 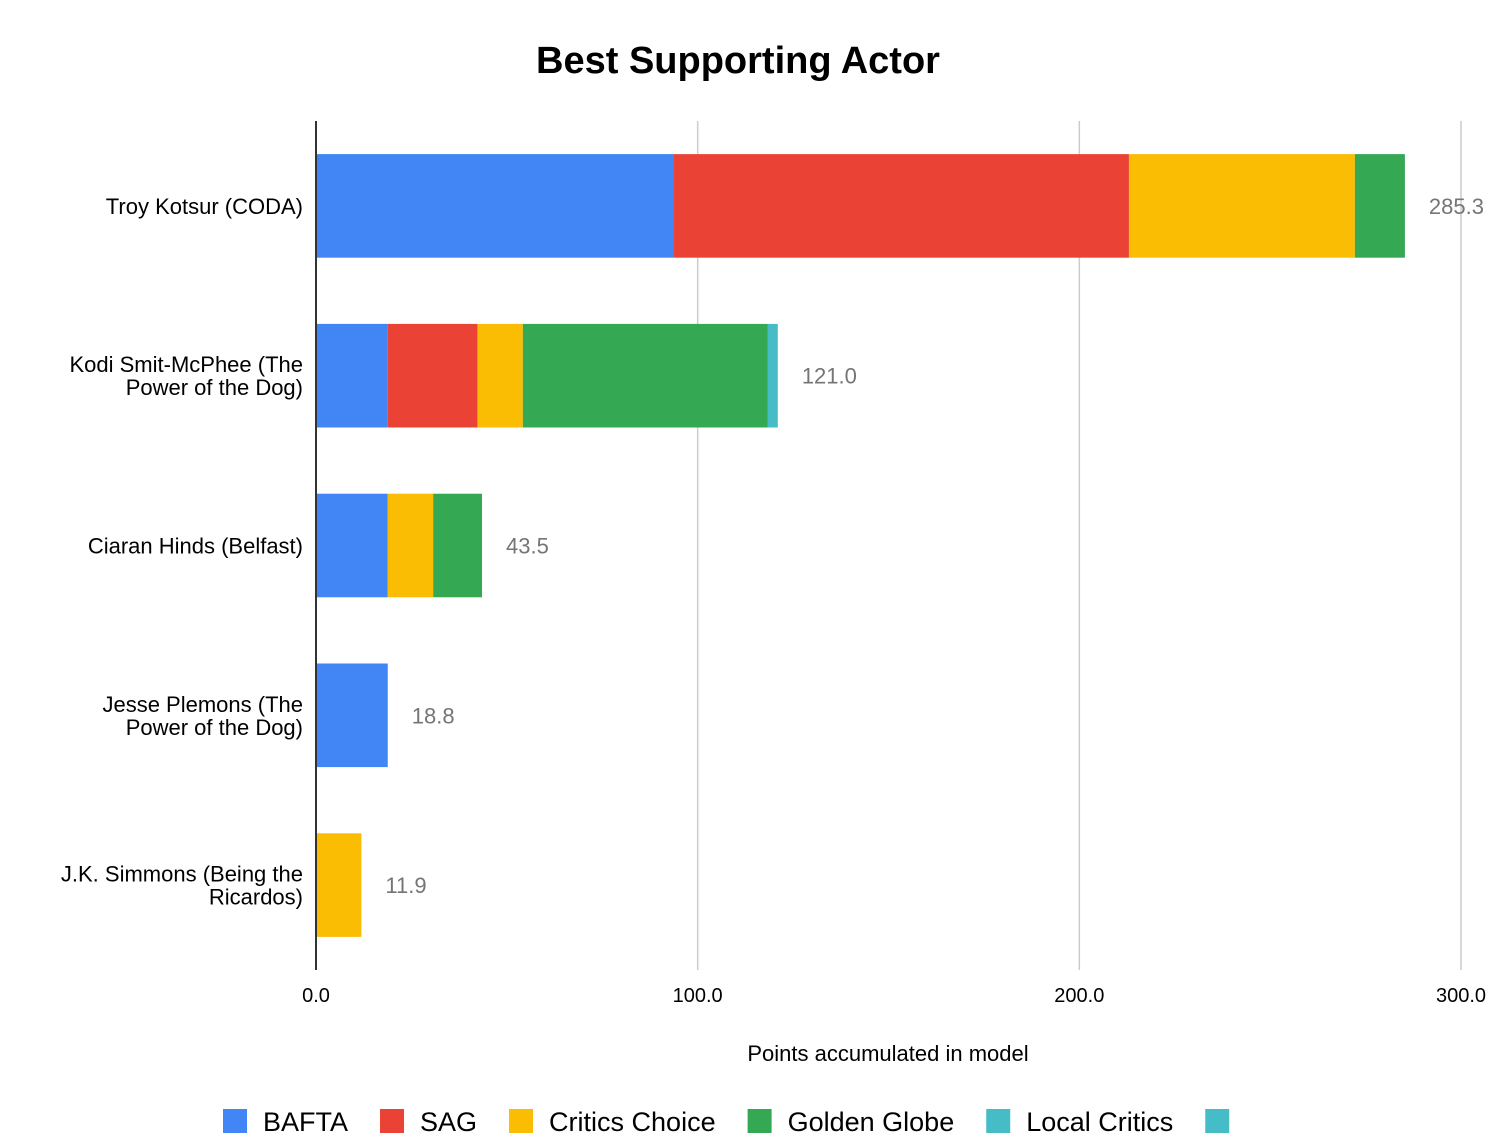 I want to click on category-label-line: Jesse Plemons (The, so click(x=202, y=704).